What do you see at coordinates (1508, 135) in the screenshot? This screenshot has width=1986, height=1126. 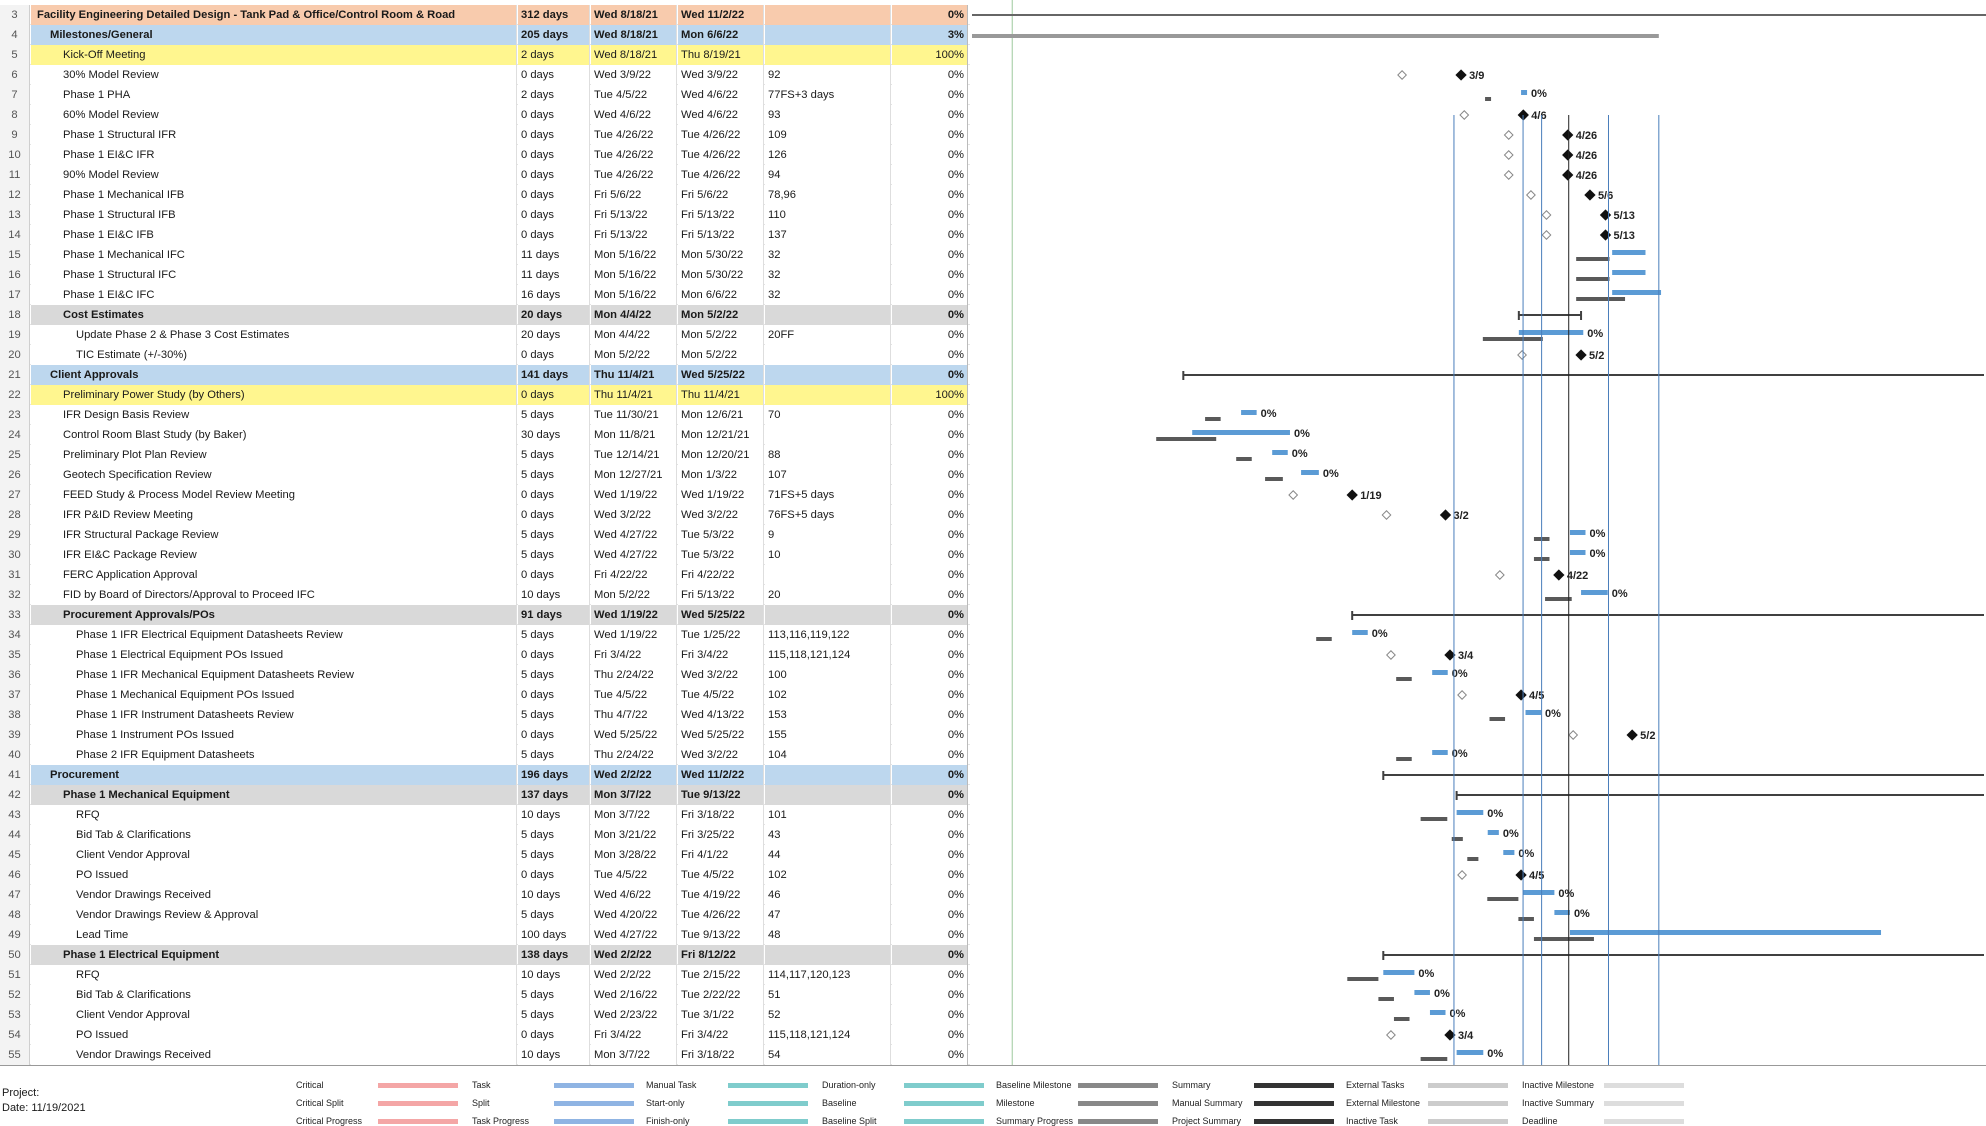 I see `baseline-milestone` at bounding box center [1508, 135].